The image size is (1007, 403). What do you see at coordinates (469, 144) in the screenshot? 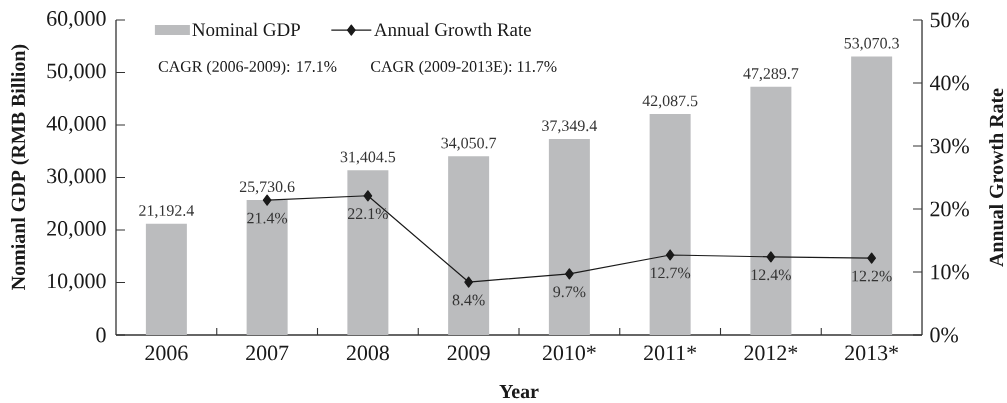
I see `data-label: 34,050.7` at bounding box center [469, 144].